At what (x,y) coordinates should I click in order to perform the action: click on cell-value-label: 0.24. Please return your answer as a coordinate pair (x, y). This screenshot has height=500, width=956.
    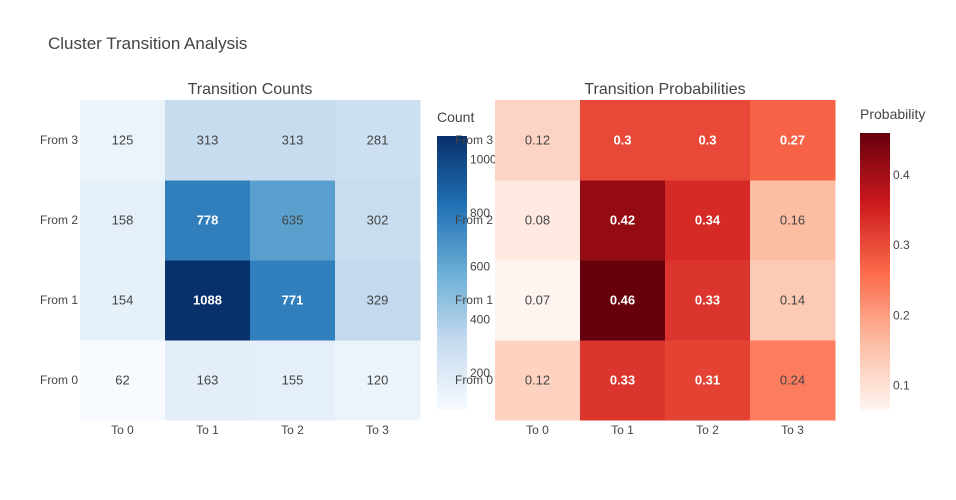
    Looking at the image, I should click on (792, 380).